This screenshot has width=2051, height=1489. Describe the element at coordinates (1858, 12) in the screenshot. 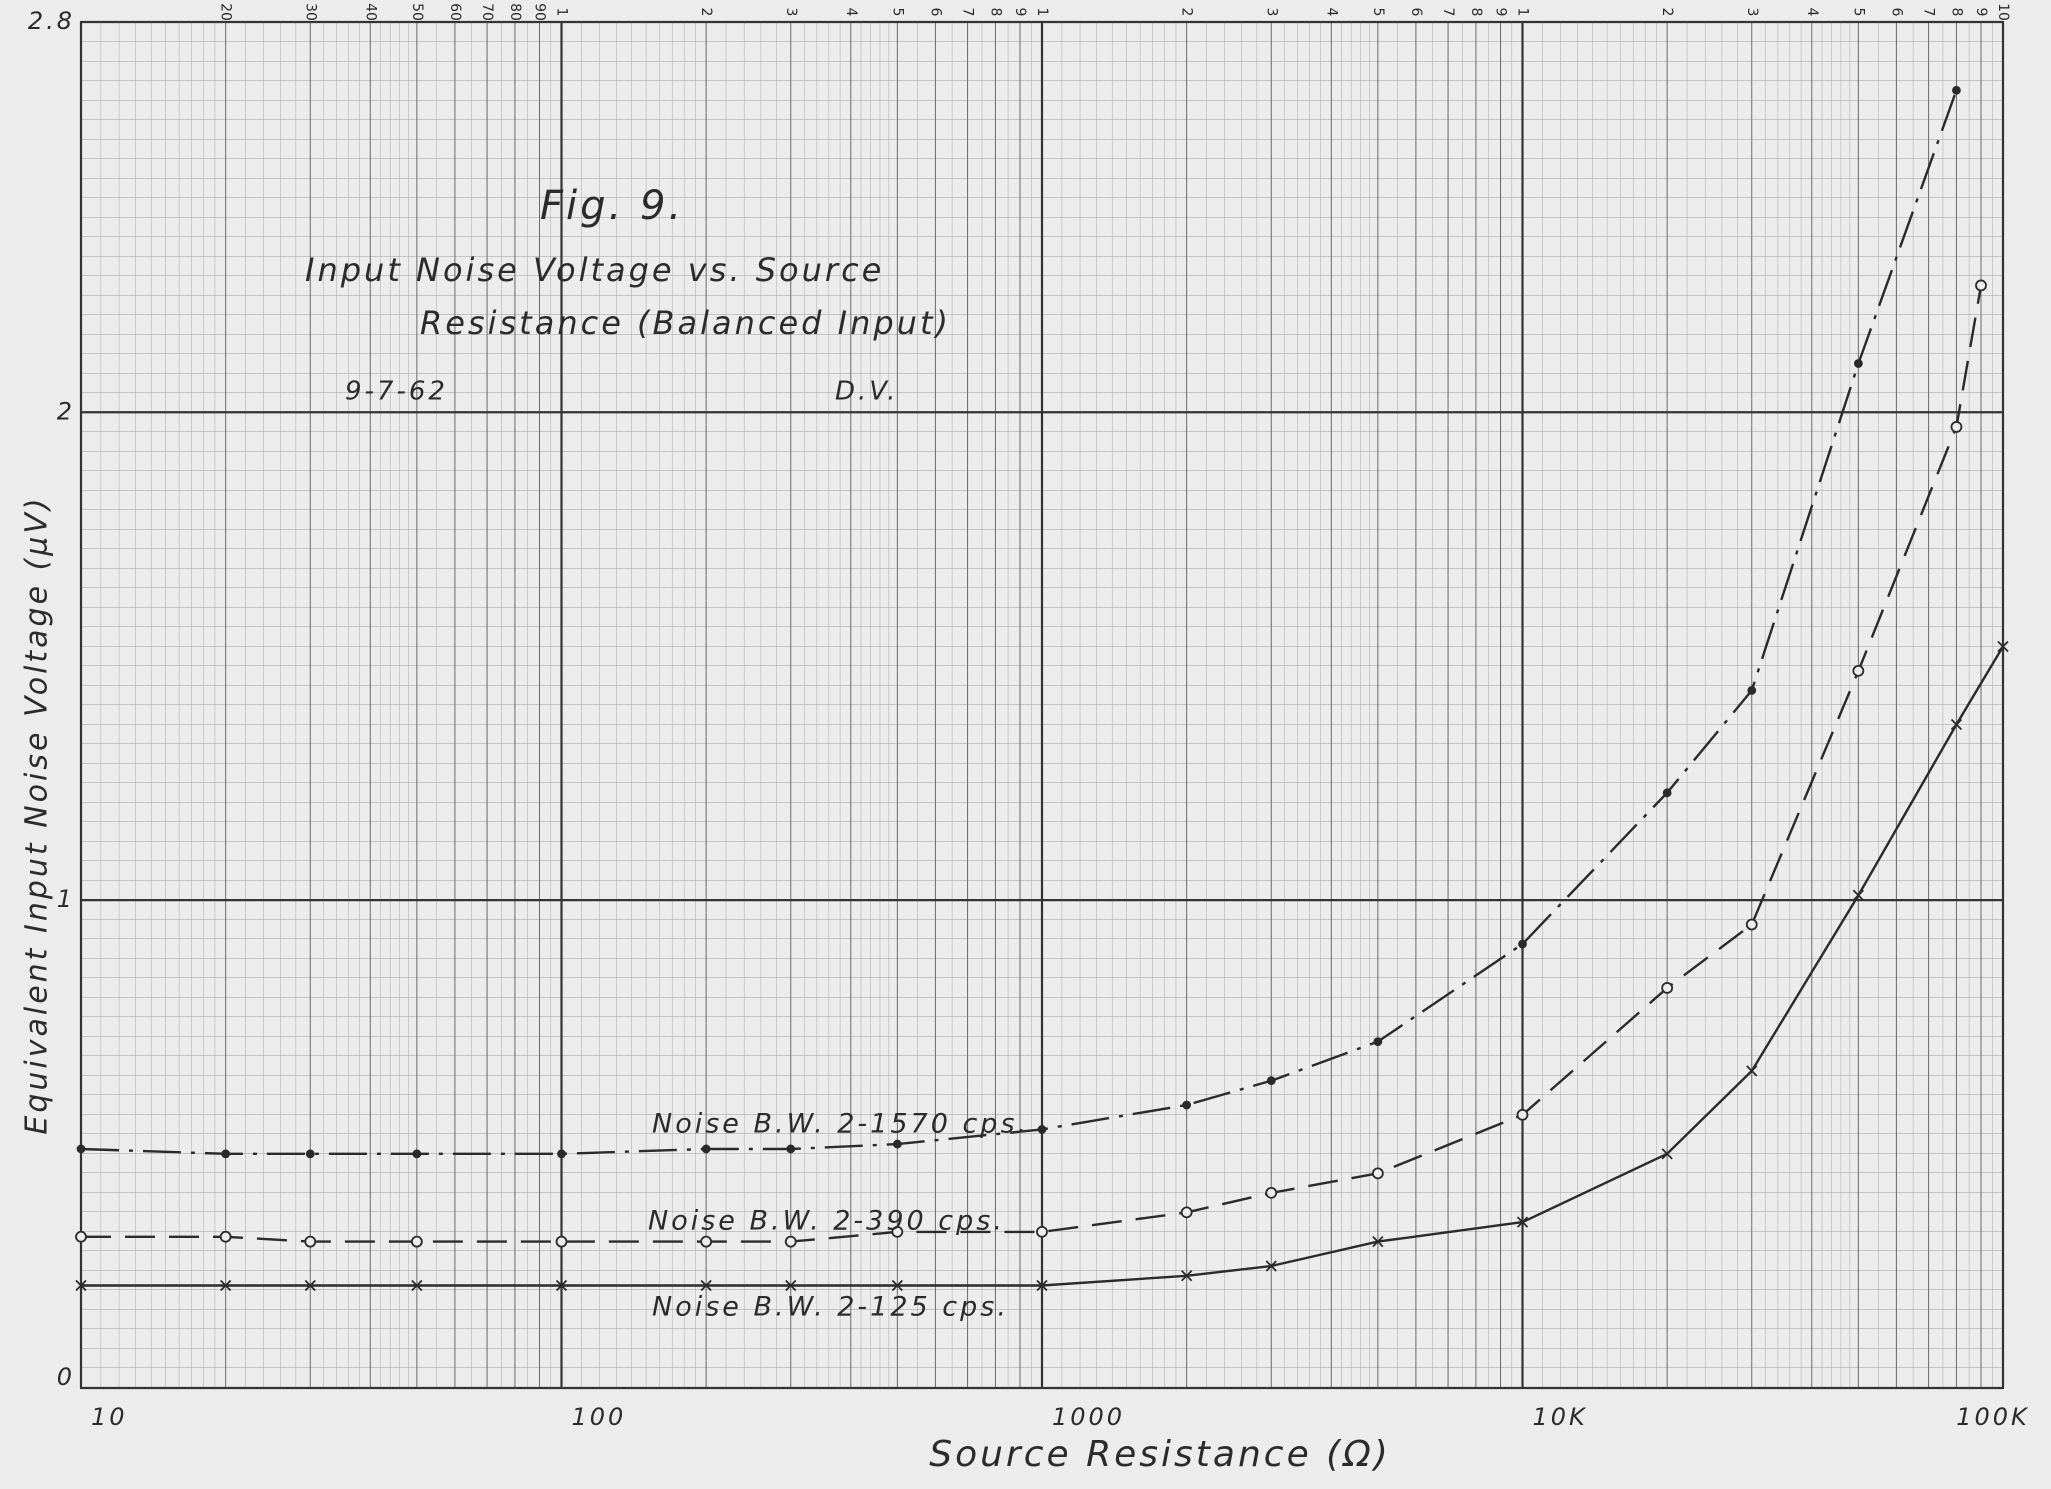

I see `top-tick-label: 5` at that location.